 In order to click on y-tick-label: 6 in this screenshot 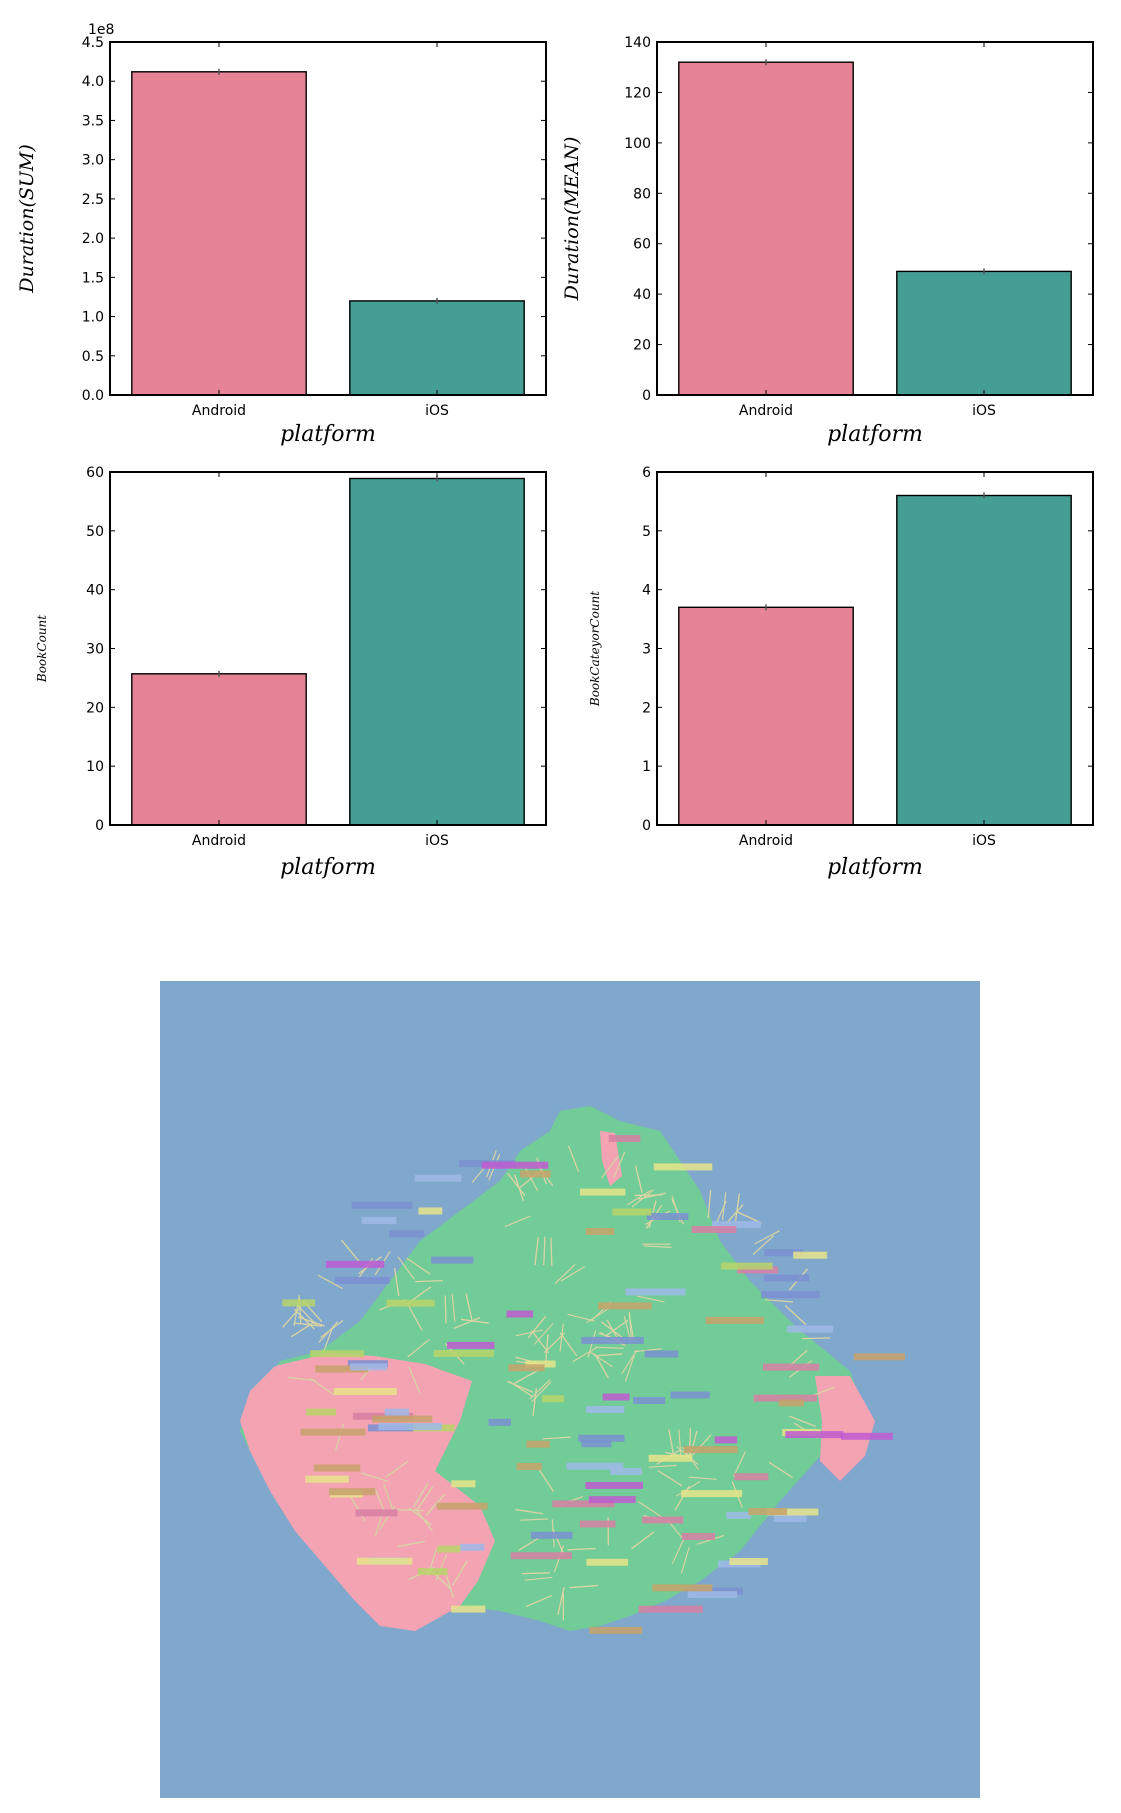, I will do `click(646, 473)`.